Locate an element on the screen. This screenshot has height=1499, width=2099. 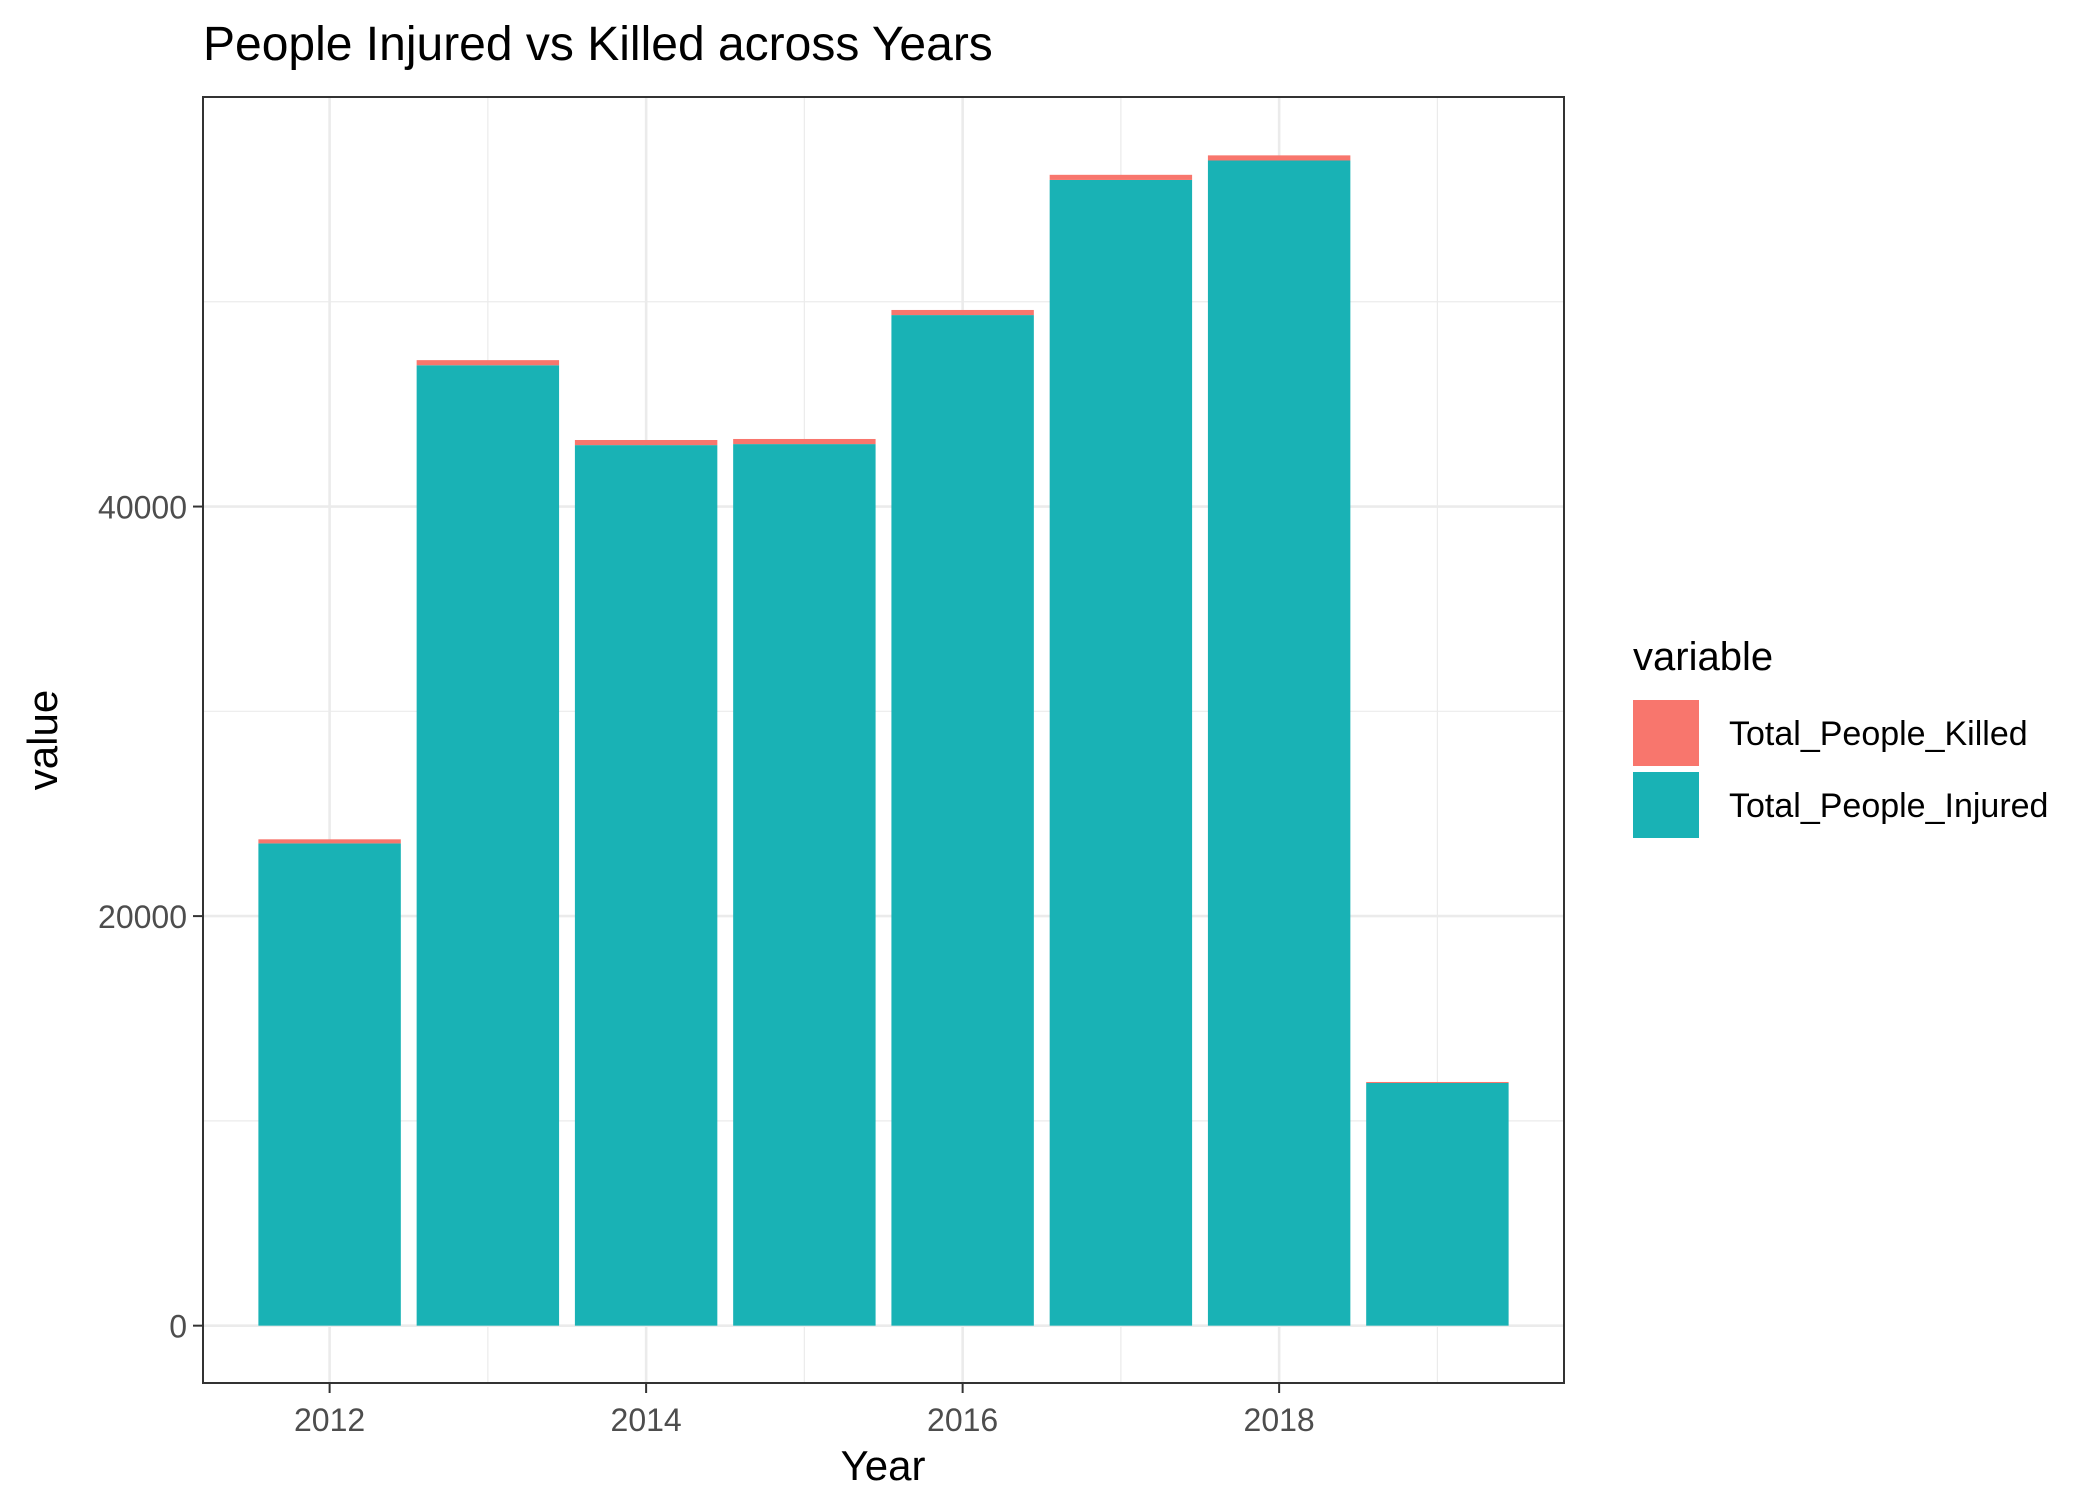
bar-Total_People_Killed-2019 is located at coordinates (1437, 1082).